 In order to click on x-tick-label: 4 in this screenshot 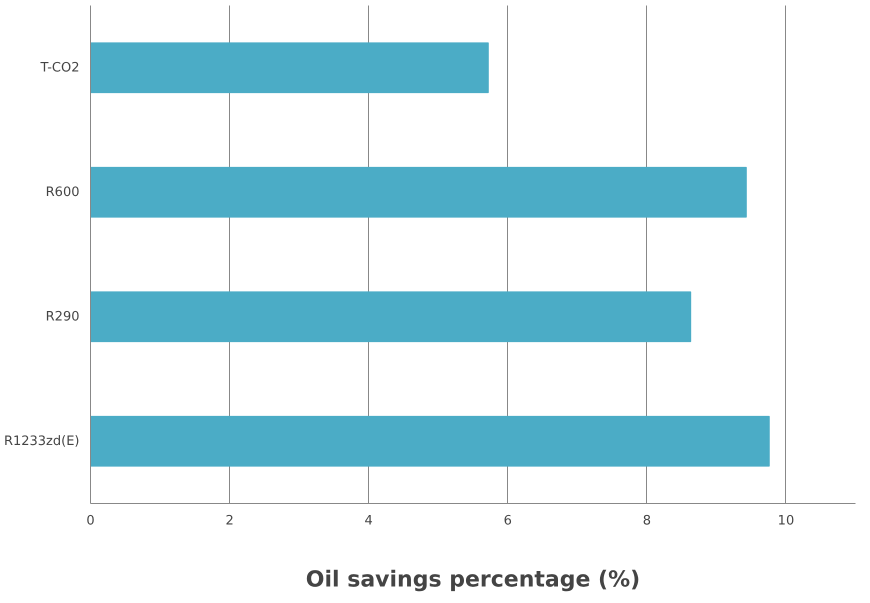, I will do `click(368, 521)`.